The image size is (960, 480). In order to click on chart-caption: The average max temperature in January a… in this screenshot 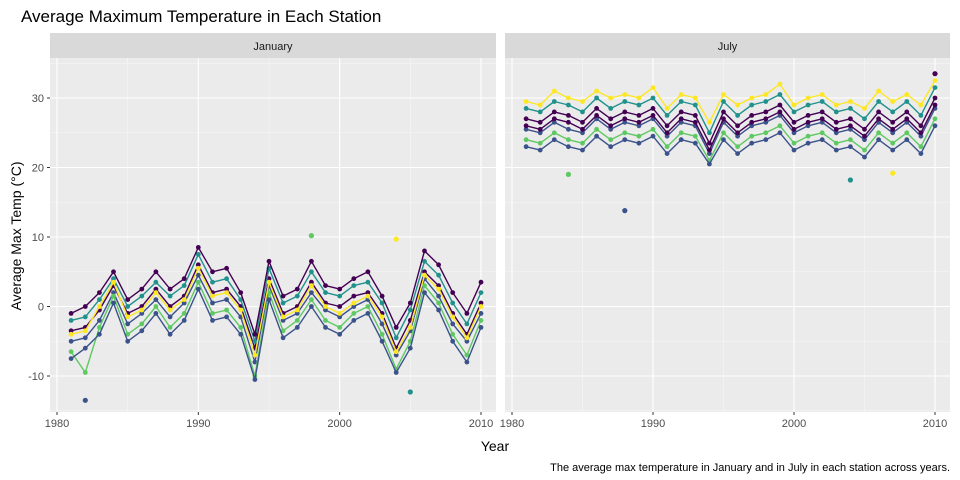, I will do `click(750, 468)`.